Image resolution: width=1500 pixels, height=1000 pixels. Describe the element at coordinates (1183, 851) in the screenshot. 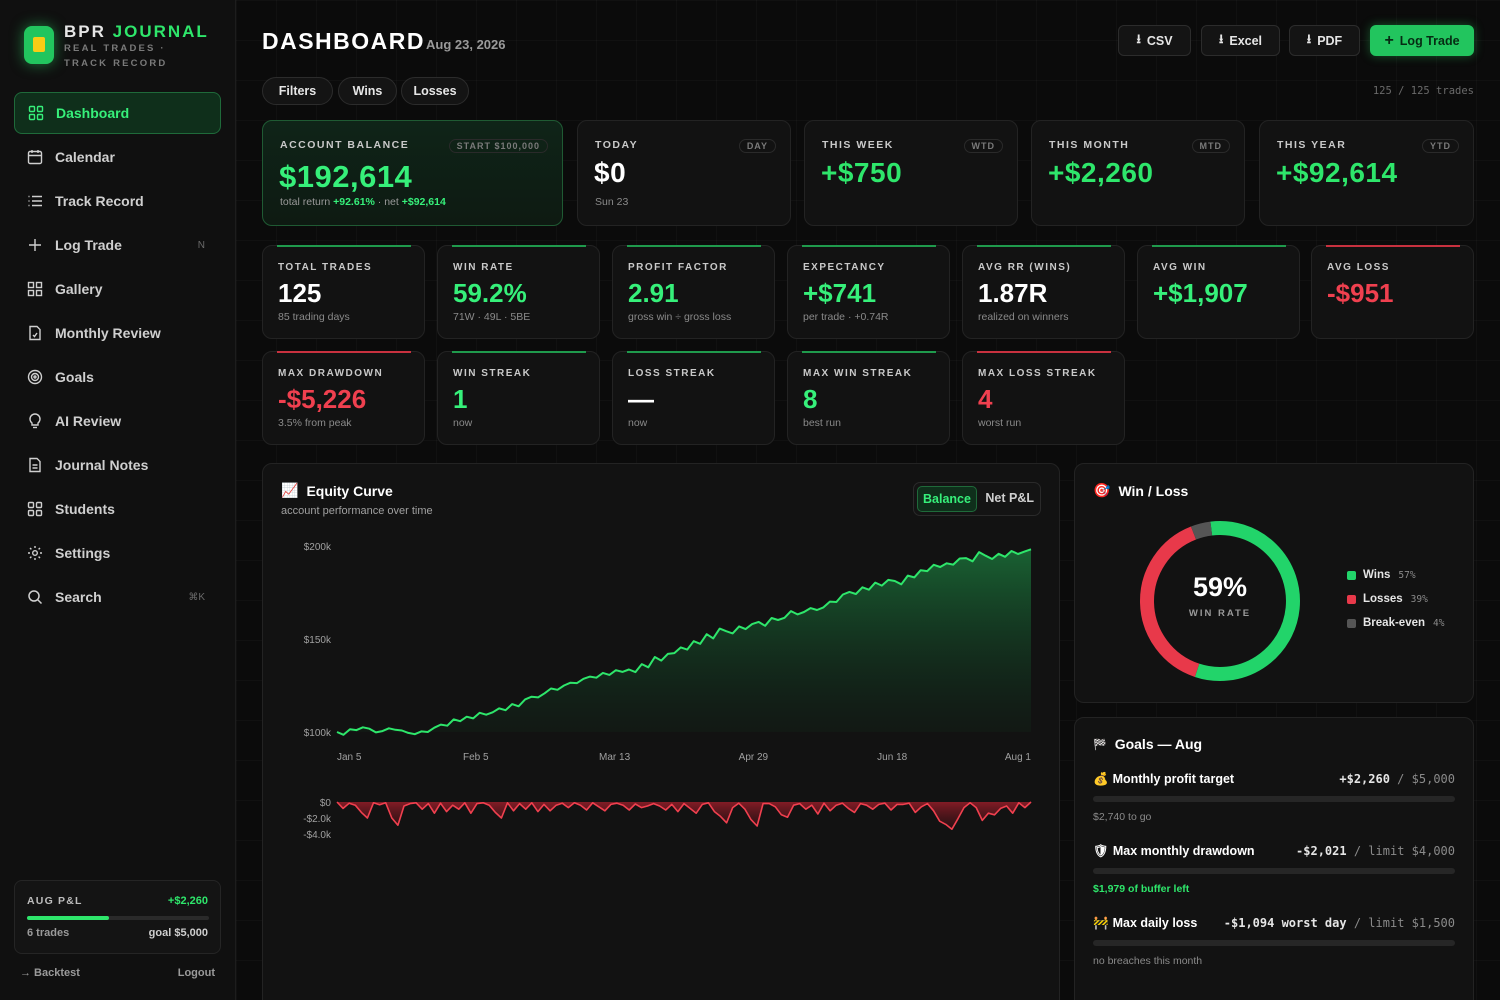

I see `goal-label: Max monthly drawdown` at that location.